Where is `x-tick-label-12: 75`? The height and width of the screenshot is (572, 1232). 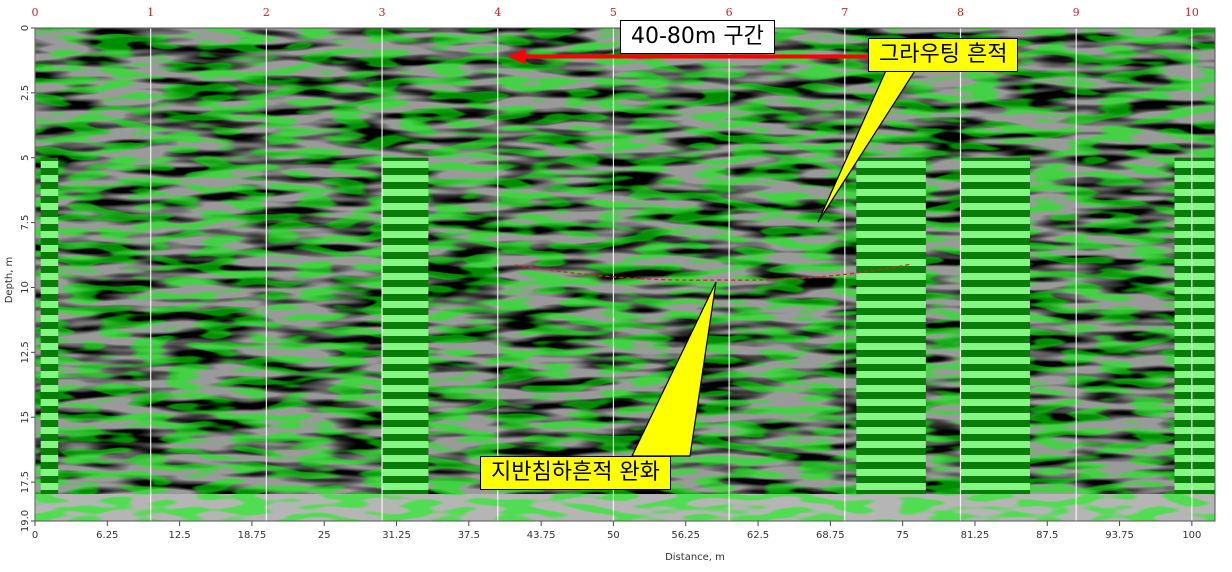 x-tick-label-12: 75 is located at coordinates (902, 535).